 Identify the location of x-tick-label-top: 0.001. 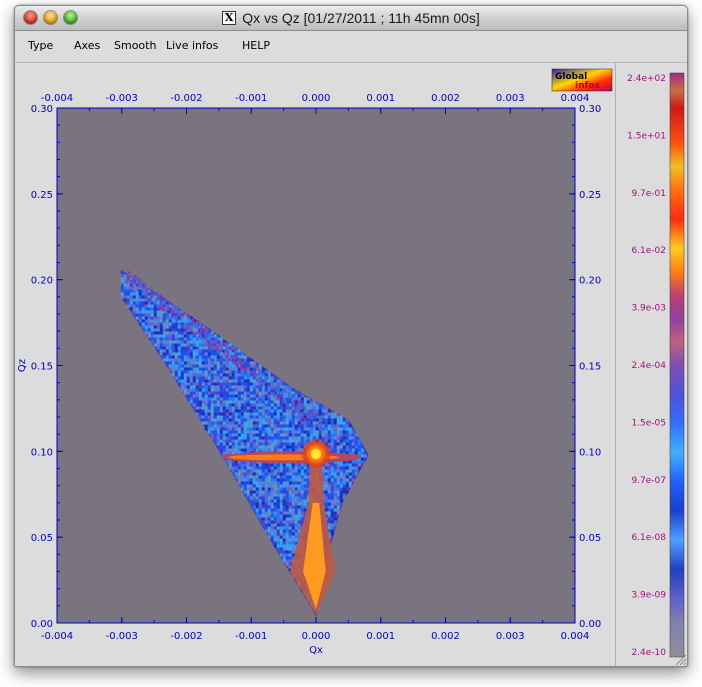
(380, 98).